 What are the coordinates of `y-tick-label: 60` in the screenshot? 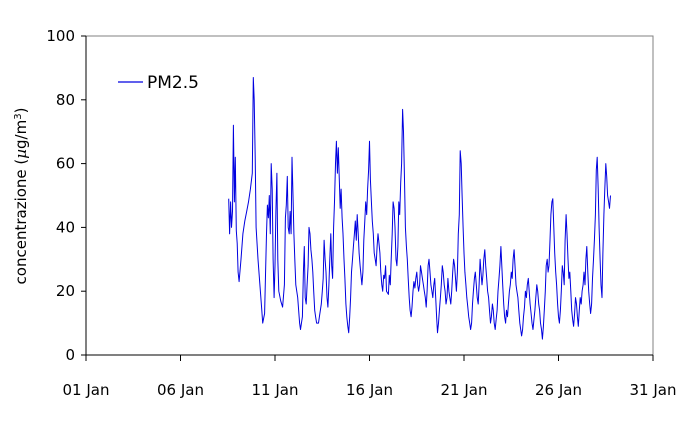 It's located at (65, 164).